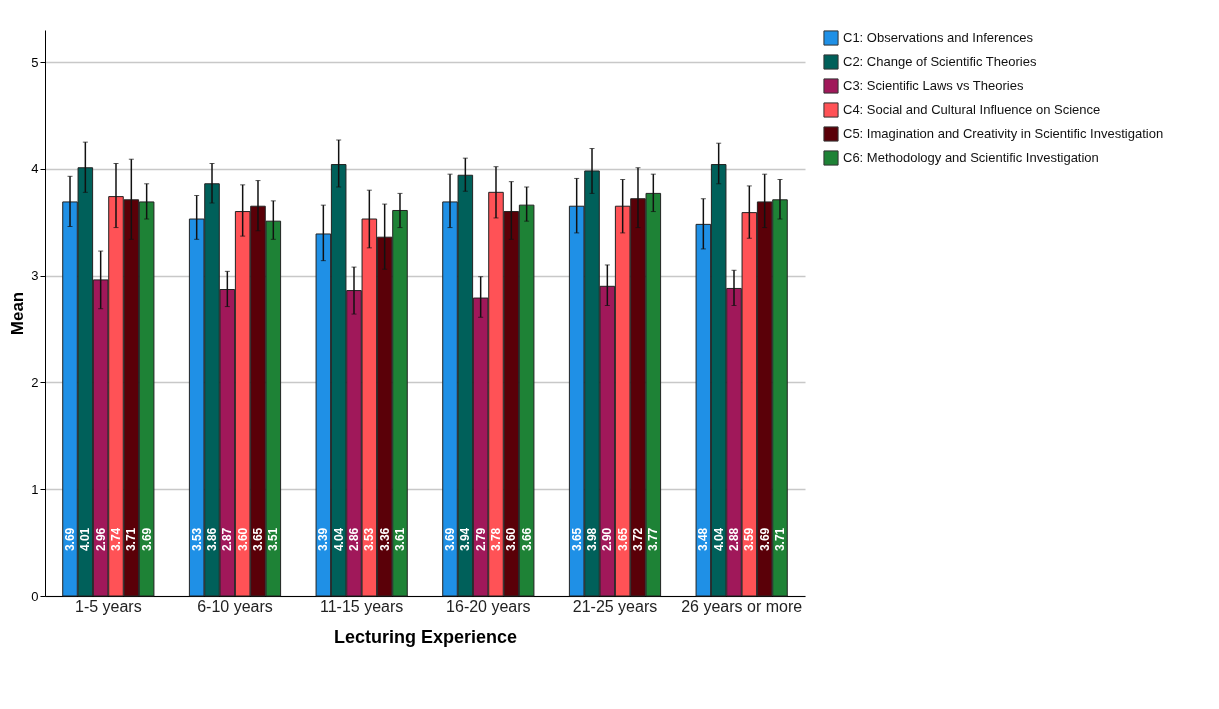 This screenshot has width=1219, height=709. Describe the element at coordinates (35, 382) in the screenshot. I see `y-tick-label: 2` at that location.